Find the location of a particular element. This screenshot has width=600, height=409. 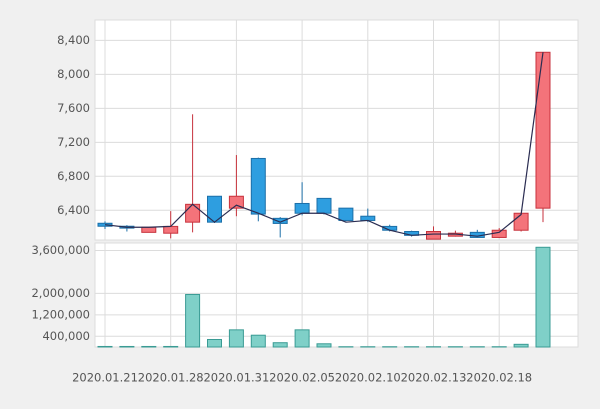

y-tick-label: 6,800 is located at coordinates (73, 176).